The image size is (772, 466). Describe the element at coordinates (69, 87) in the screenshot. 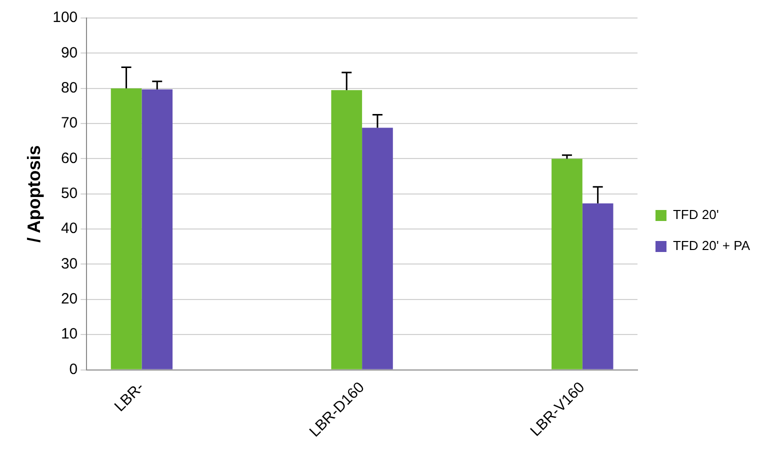

I see `y-tick-label: 80` at that location.